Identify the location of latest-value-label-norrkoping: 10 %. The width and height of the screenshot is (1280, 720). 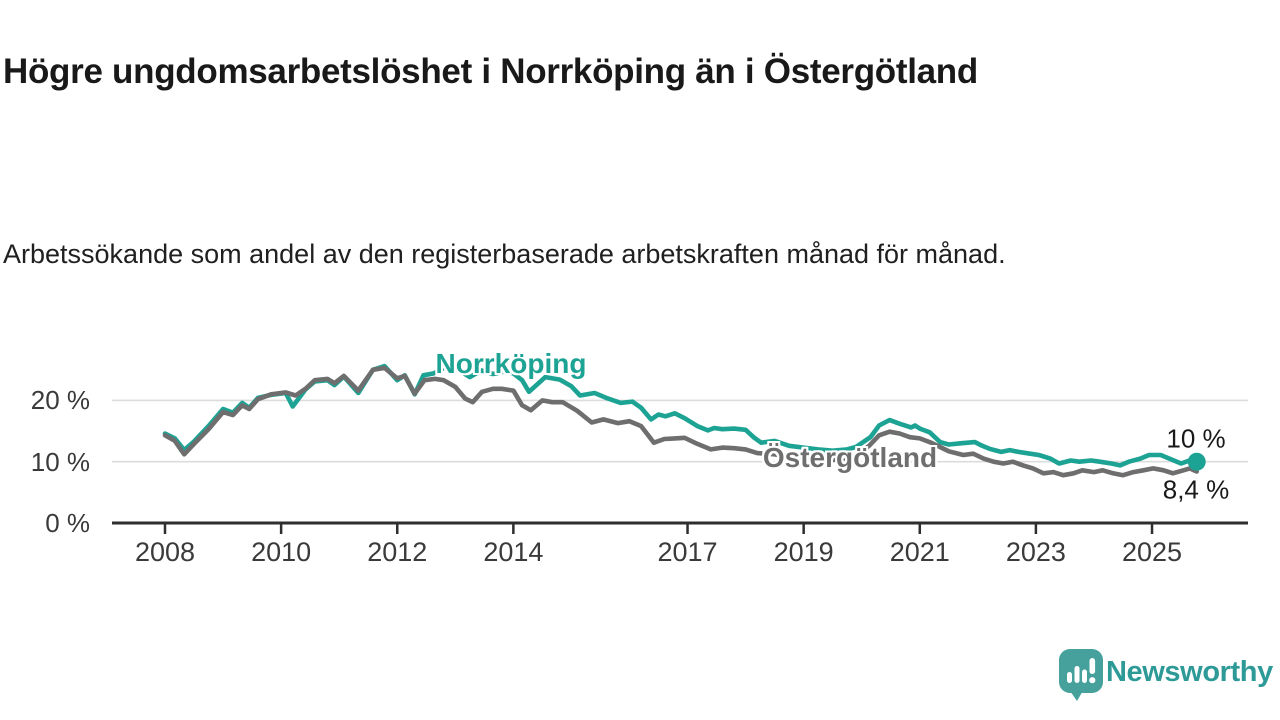
(1196, 438).